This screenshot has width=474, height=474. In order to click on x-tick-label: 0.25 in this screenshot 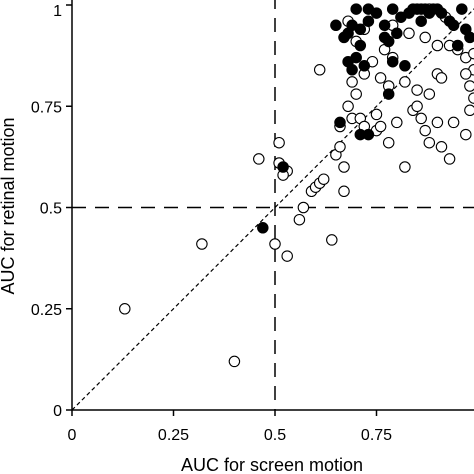, I will do `click(173, 435)`.